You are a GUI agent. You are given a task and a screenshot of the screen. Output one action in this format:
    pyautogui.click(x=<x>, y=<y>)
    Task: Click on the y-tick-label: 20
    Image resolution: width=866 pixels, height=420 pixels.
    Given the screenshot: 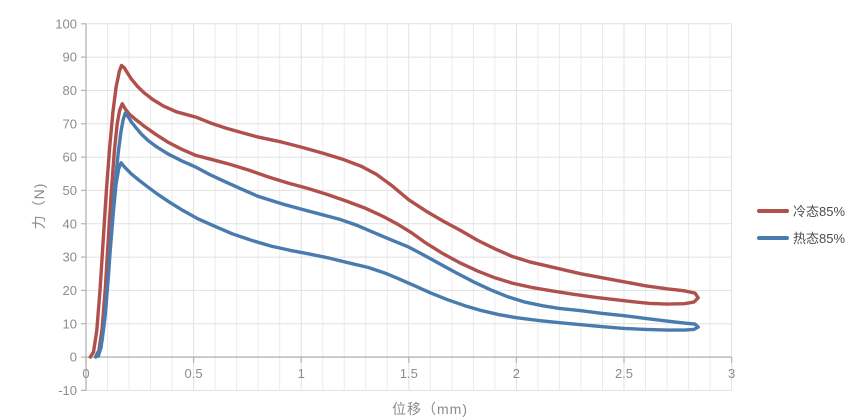 What is the action you would take?
    pyautogui.click(x=70, y=290)
    